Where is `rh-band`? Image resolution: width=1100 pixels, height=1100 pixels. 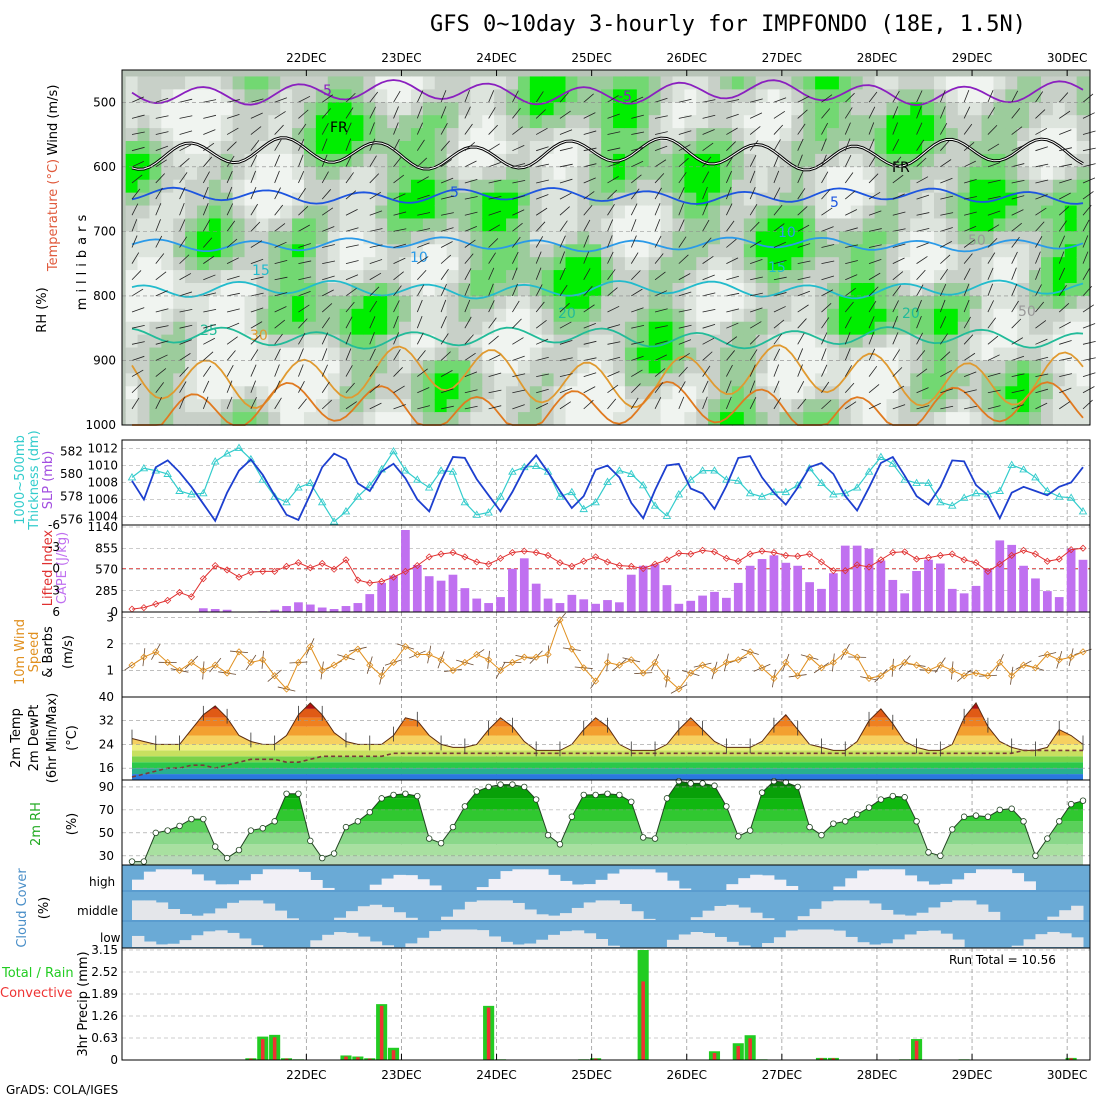 rh-band is located at coordinates (607, 850).